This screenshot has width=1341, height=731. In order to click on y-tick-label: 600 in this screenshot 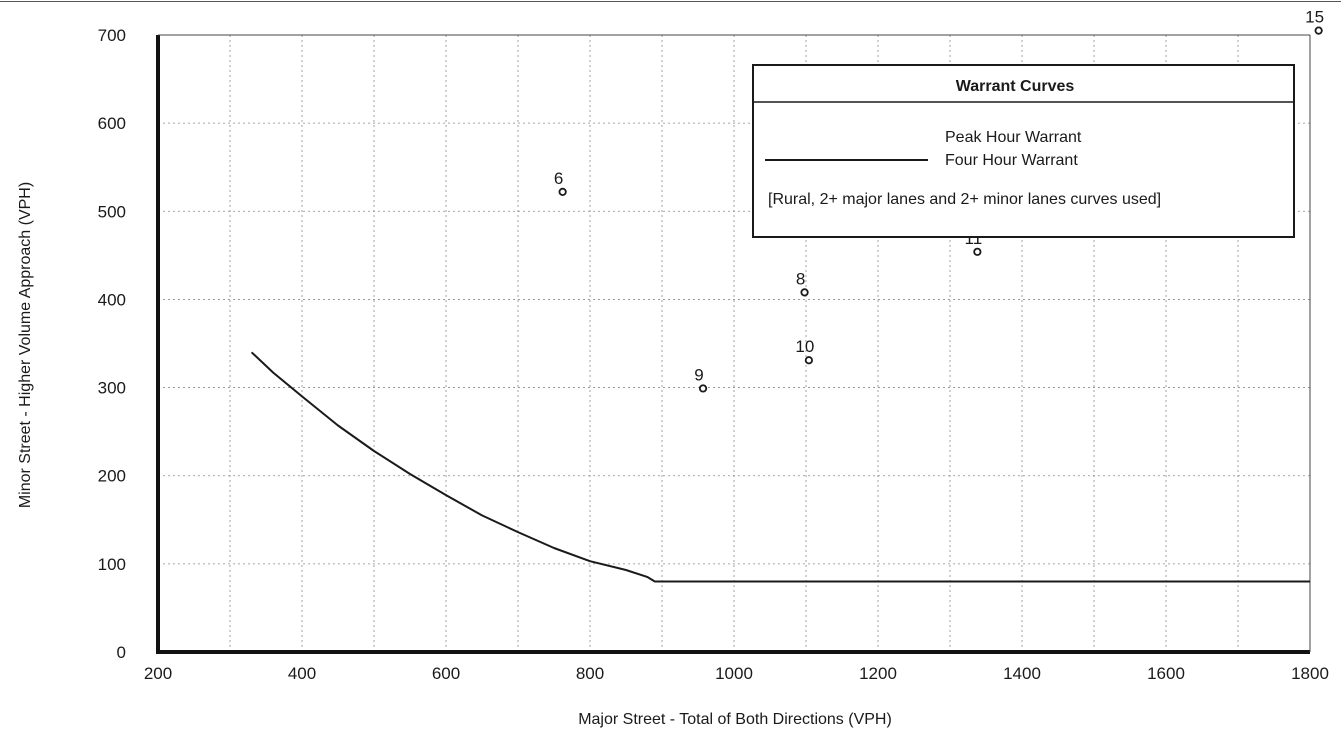, I will do `click(112, 123)`.